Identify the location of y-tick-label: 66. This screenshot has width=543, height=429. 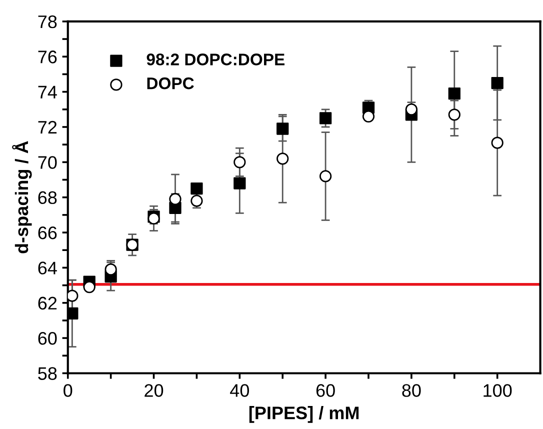
(47, 233).